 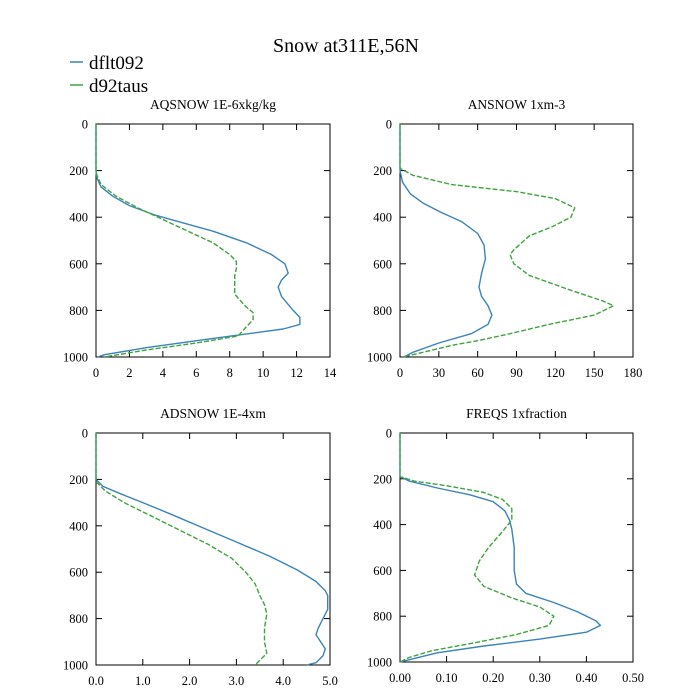 I want to click on adsnow-xtick-label: 0.0, so click(x=96, y=681).